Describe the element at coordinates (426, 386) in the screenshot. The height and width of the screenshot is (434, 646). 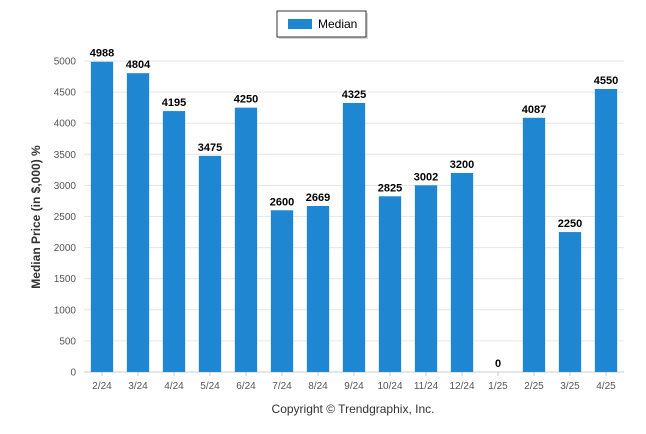
I see `x-tick-label: 11/24` at that location.